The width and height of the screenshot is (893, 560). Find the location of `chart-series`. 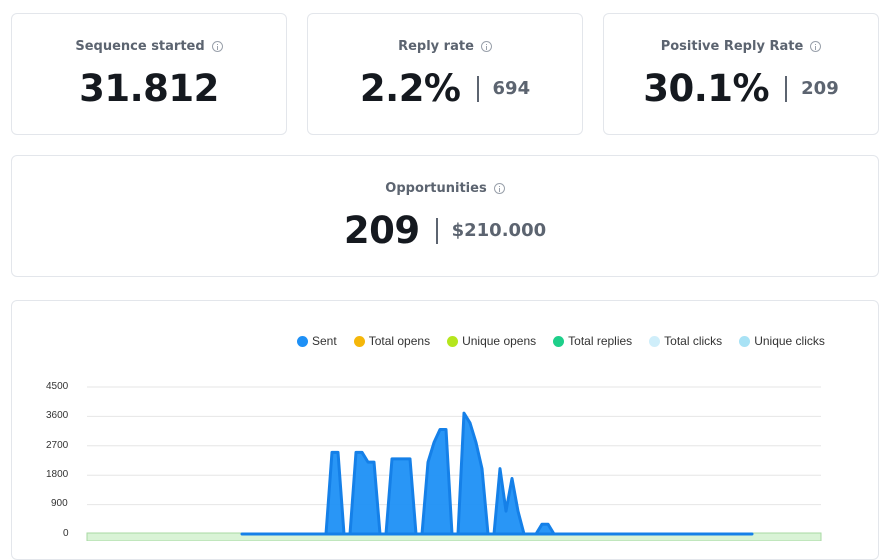

chart-series is located at coordinates (497, 473).